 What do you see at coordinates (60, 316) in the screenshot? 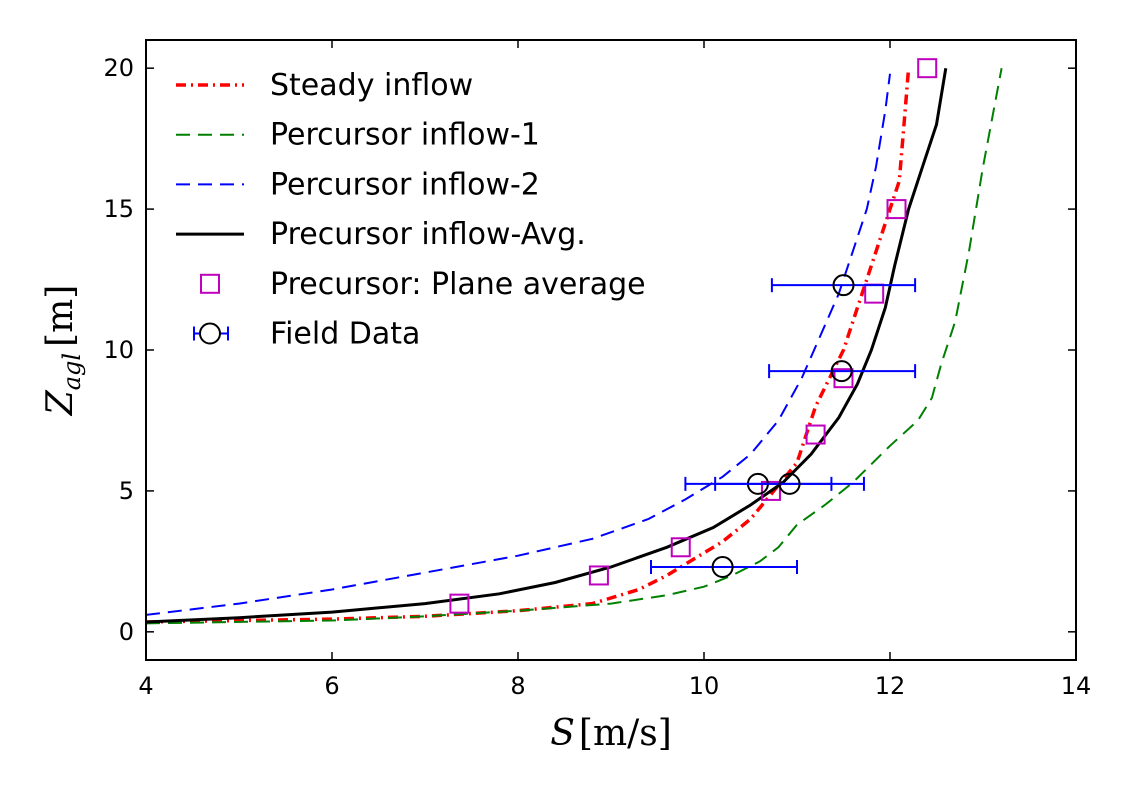
I see `y-axis-label-unit: [m]` at bounding box center [60, 316].